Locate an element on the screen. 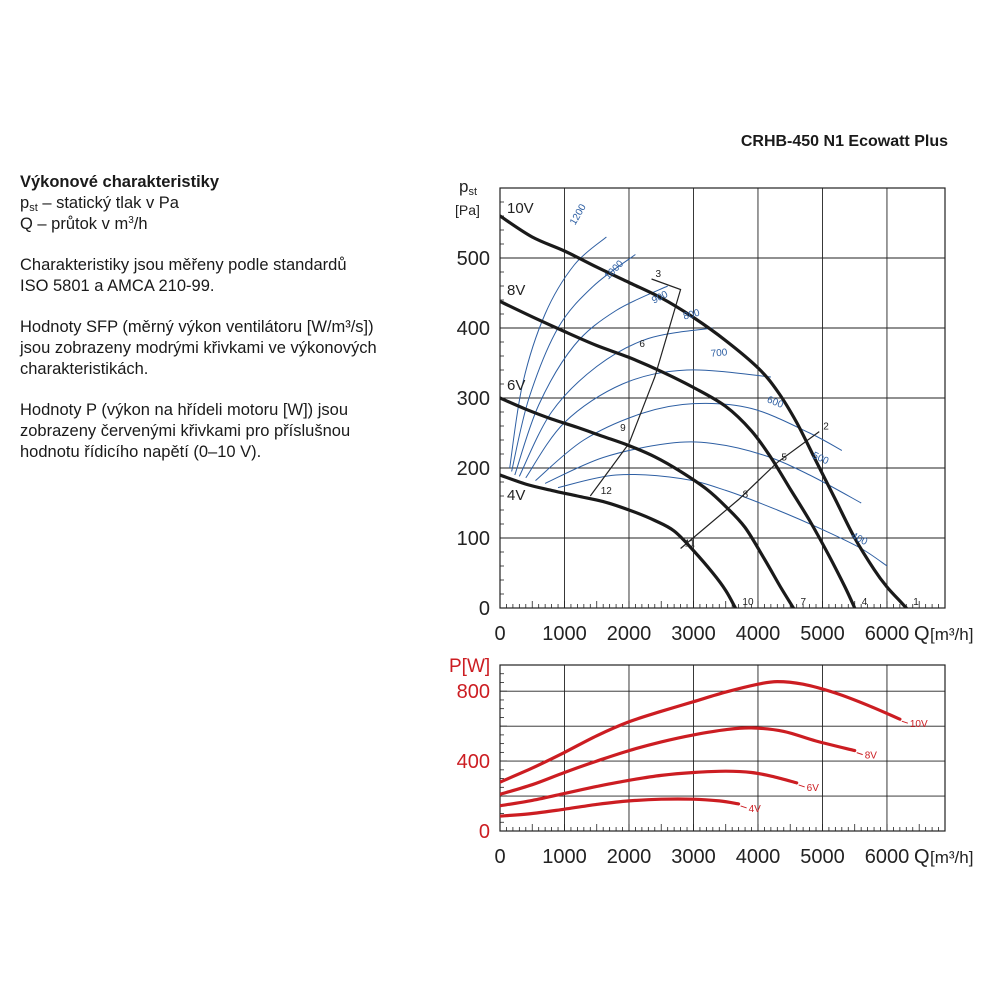 This screenshot has width=1000, height=1000. y-tick-label: 500 is located at coordinates (473, 259).